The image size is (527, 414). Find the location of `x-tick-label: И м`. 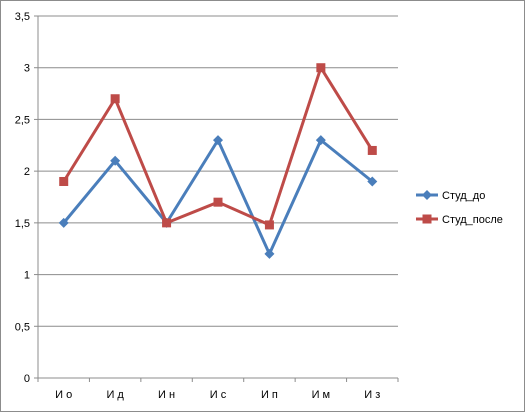

x-tick-label: И м is located at coordinates (321, 395).